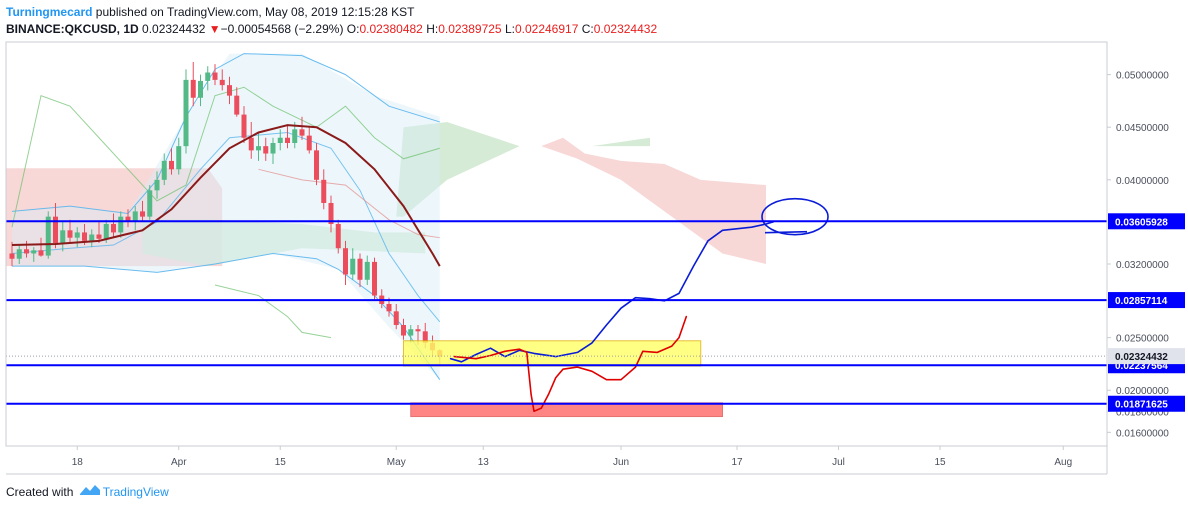 The width and height of the screenshot is (1188, 510). Describe the element at coordinates (1141, 301) in the screenshot. I see `level-price-tag: 0.02857114` at that location.